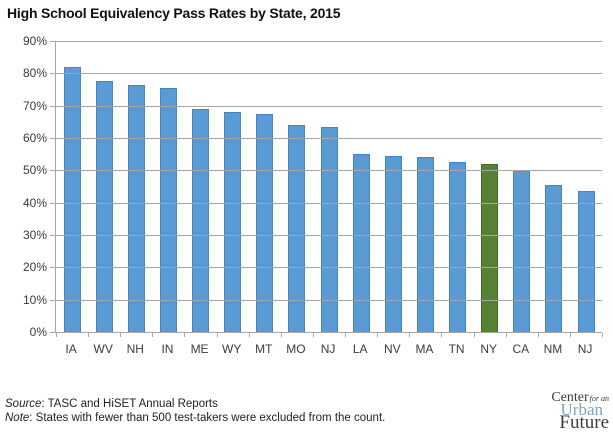 The height and width of the screenshot is (433, 613). What do you see at coordinates (34, 73) in the screenshot?
I see `y-axis-label: 80%` at bounding box center [34, 73].